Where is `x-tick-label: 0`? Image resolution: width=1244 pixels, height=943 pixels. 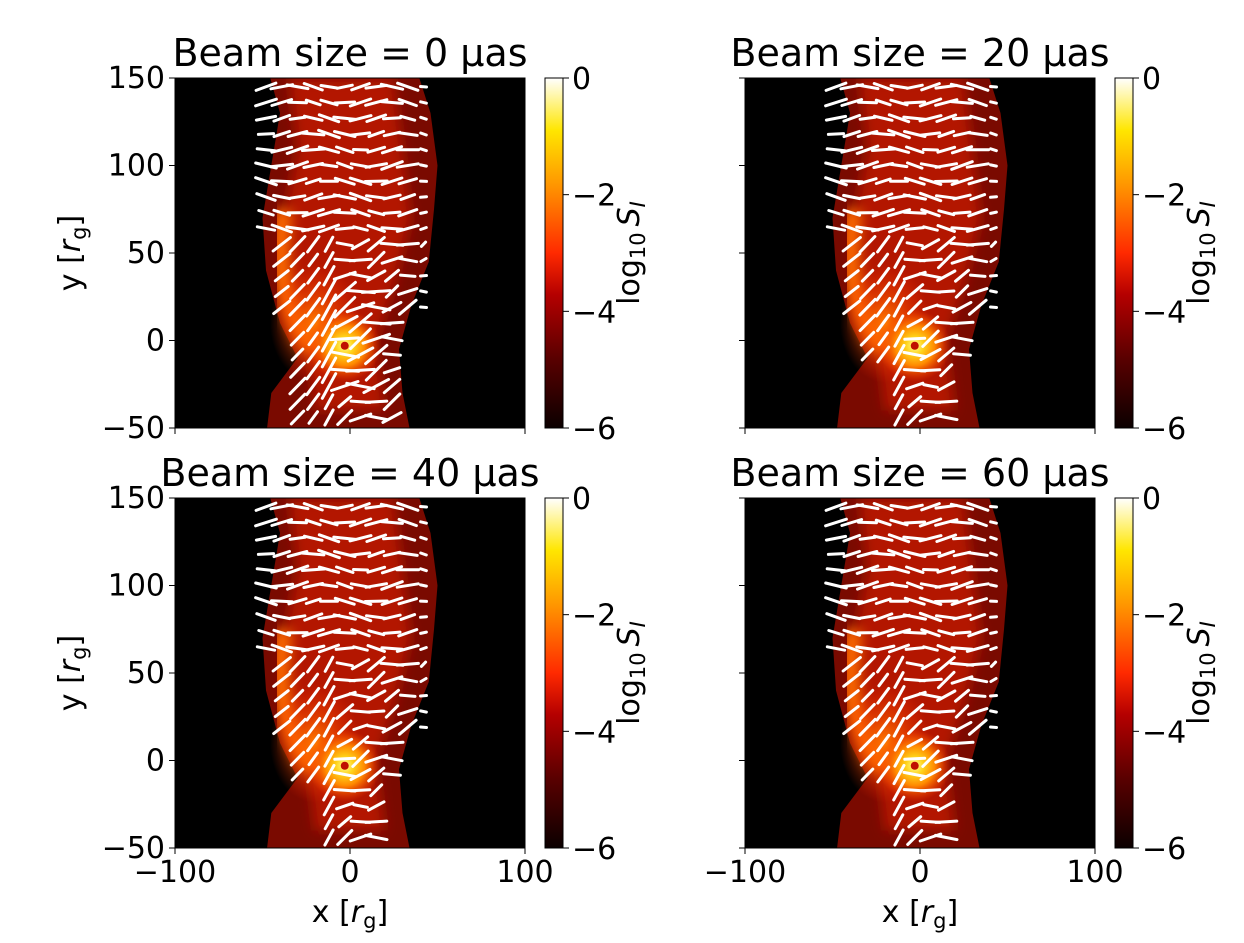
x-tick-label: 0 is located at coordinates (349, 872).